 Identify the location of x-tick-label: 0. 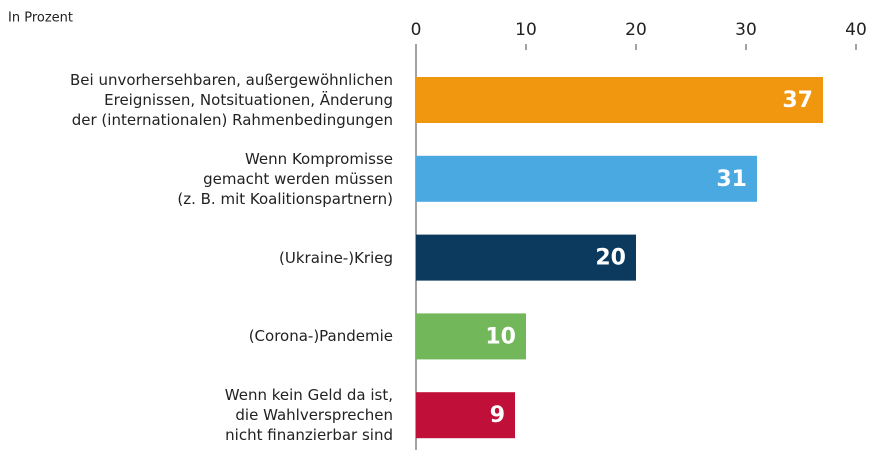
(416, 30).